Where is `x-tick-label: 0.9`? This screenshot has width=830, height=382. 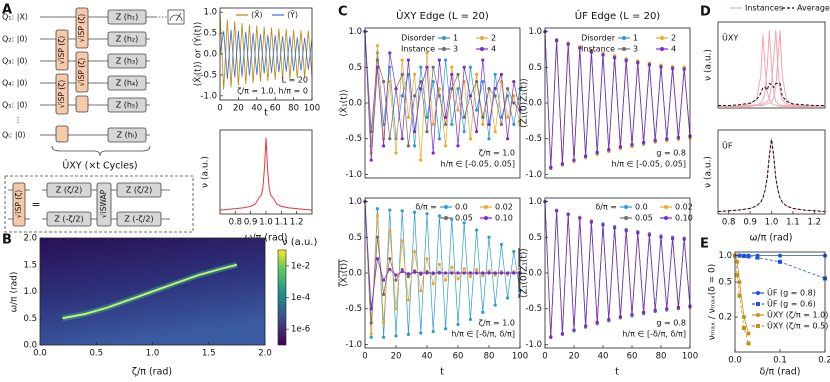
x-tick-label: 0.9 is located at coordinates (251, 223).